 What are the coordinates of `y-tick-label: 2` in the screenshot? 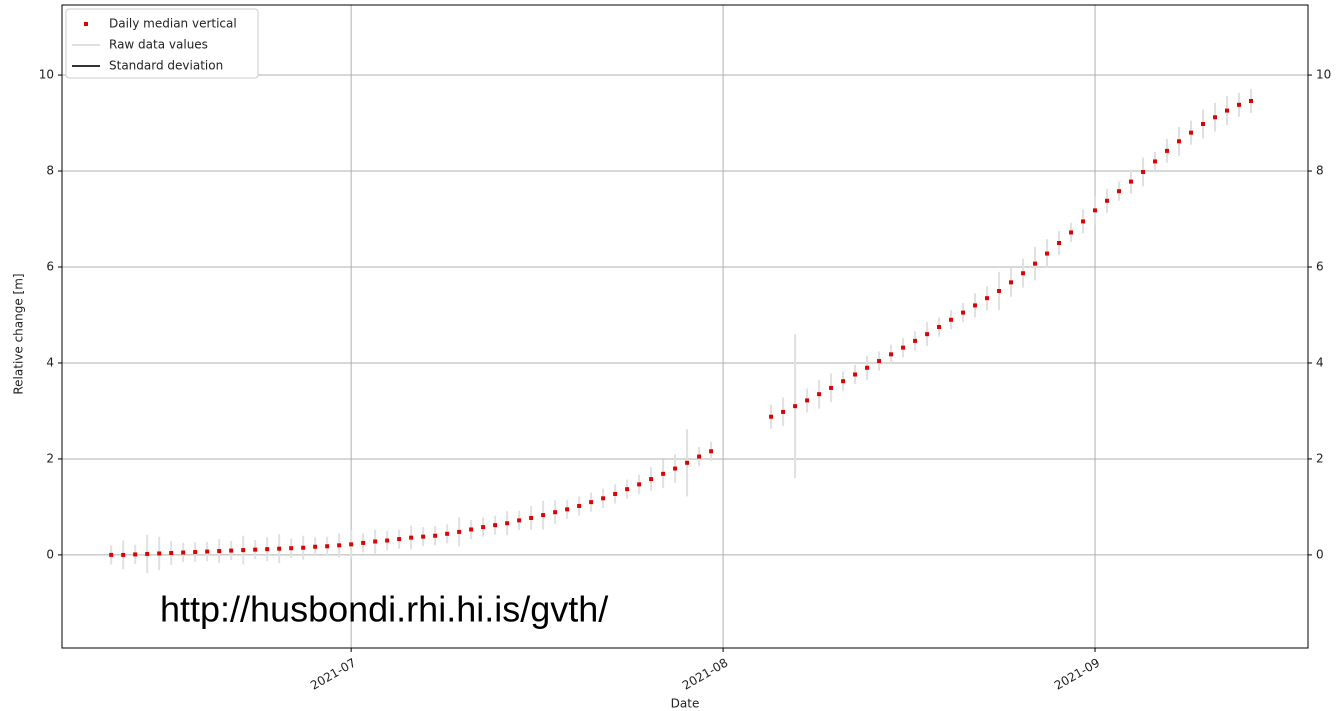 It's located at (50, 458).